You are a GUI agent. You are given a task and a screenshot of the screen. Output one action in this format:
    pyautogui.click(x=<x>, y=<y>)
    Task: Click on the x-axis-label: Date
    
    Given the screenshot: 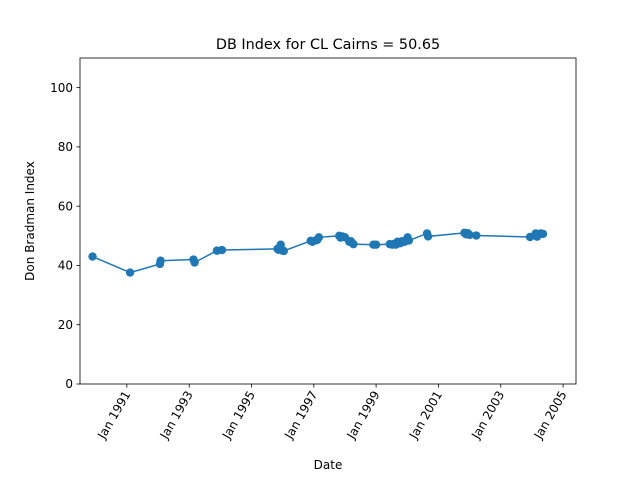 What is the action you would take?
    pyautogui.click(x=328, y=465)
    